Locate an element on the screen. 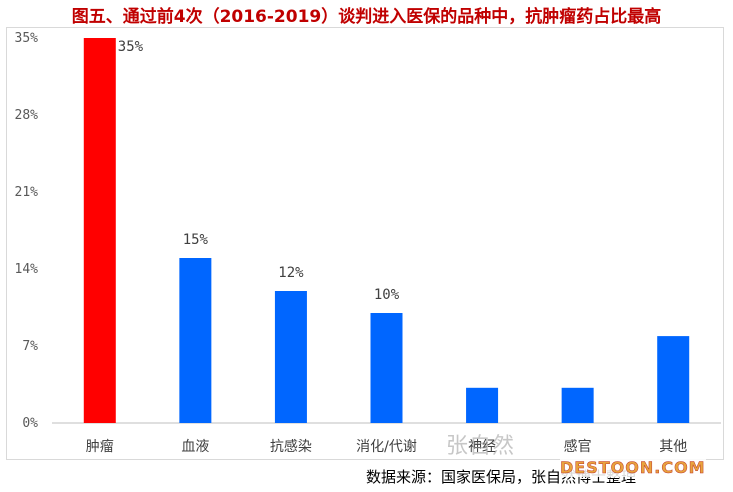  category-label: 肿瘤 is located at coordinates (100, 446).